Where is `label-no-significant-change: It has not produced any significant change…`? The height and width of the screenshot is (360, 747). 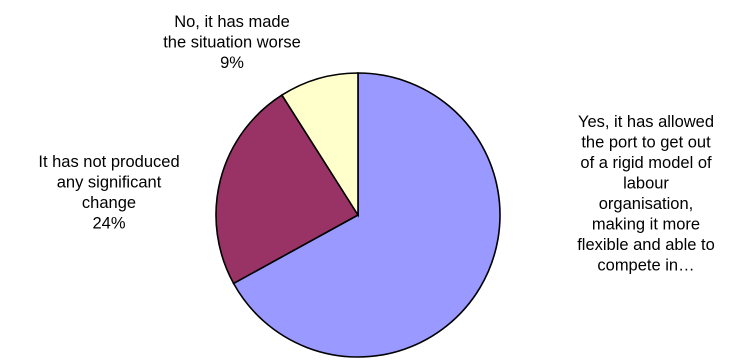 label-no-significant-change: It has not produced any significant change… is located at coordinates (108, 193).